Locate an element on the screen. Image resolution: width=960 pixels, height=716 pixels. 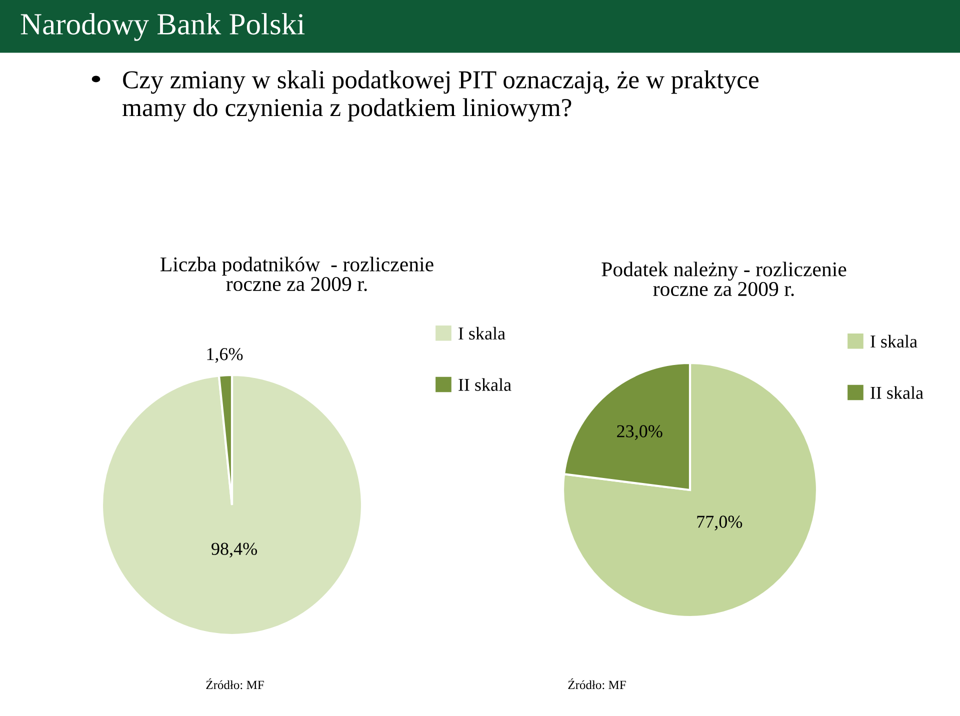
data-label: 98,4% is located at coordinates (234, 550).